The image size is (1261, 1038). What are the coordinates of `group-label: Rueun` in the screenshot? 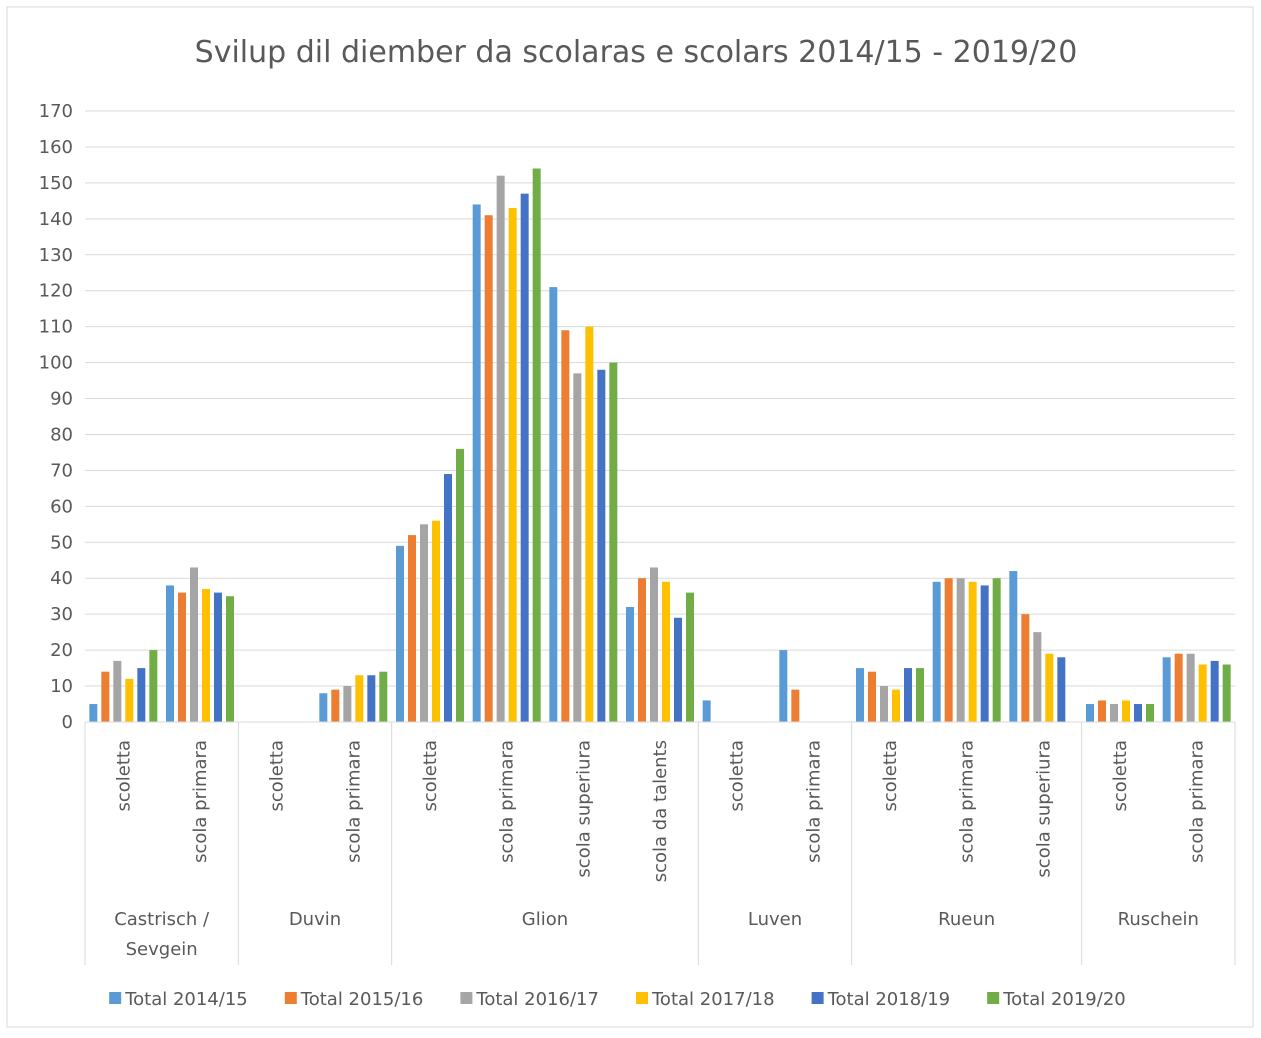 It's located at (967, 919).